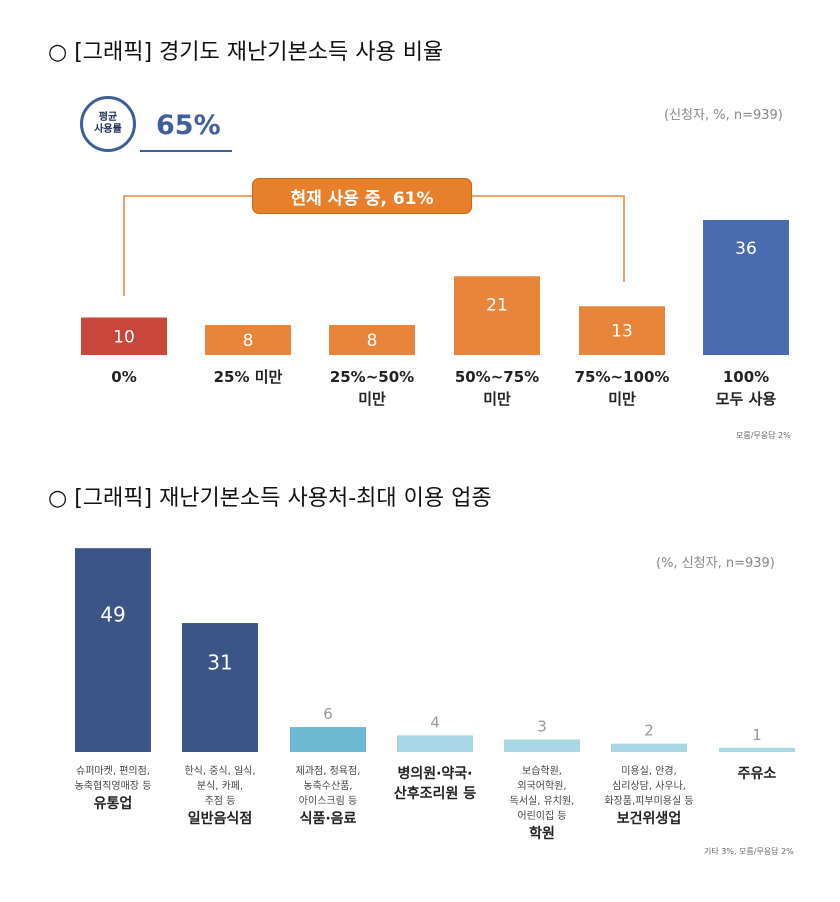 Image resolution: width=840 pixels, height=902 pixels. Describe the element at coordinates (186, 151) in the screenshot. I see `average-underline` at that location.